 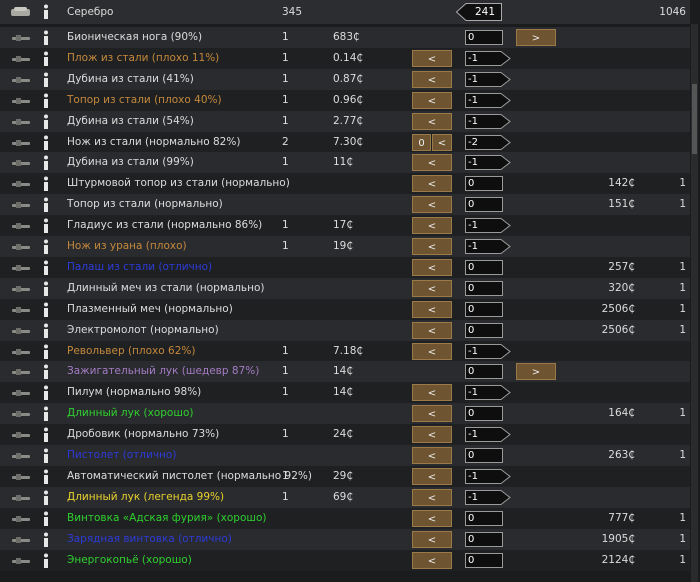 What do you see at coordinates (346, 37) in the screenshot?
I see `sell-price: 683₵` at bounding box center [346, 37].